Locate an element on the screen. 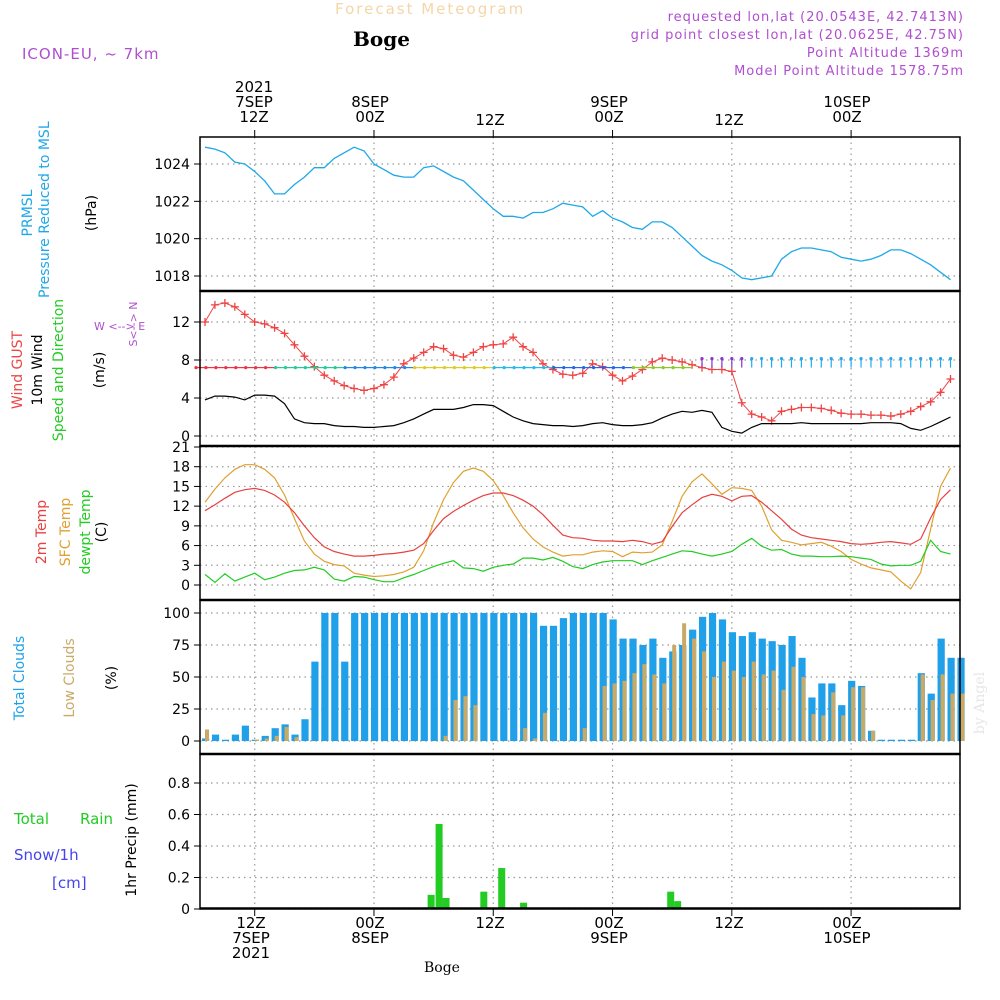 This screenshot has width=1000, height=1000. ytick-label-4-3: 0.6 is located at coordinates (179, 816).